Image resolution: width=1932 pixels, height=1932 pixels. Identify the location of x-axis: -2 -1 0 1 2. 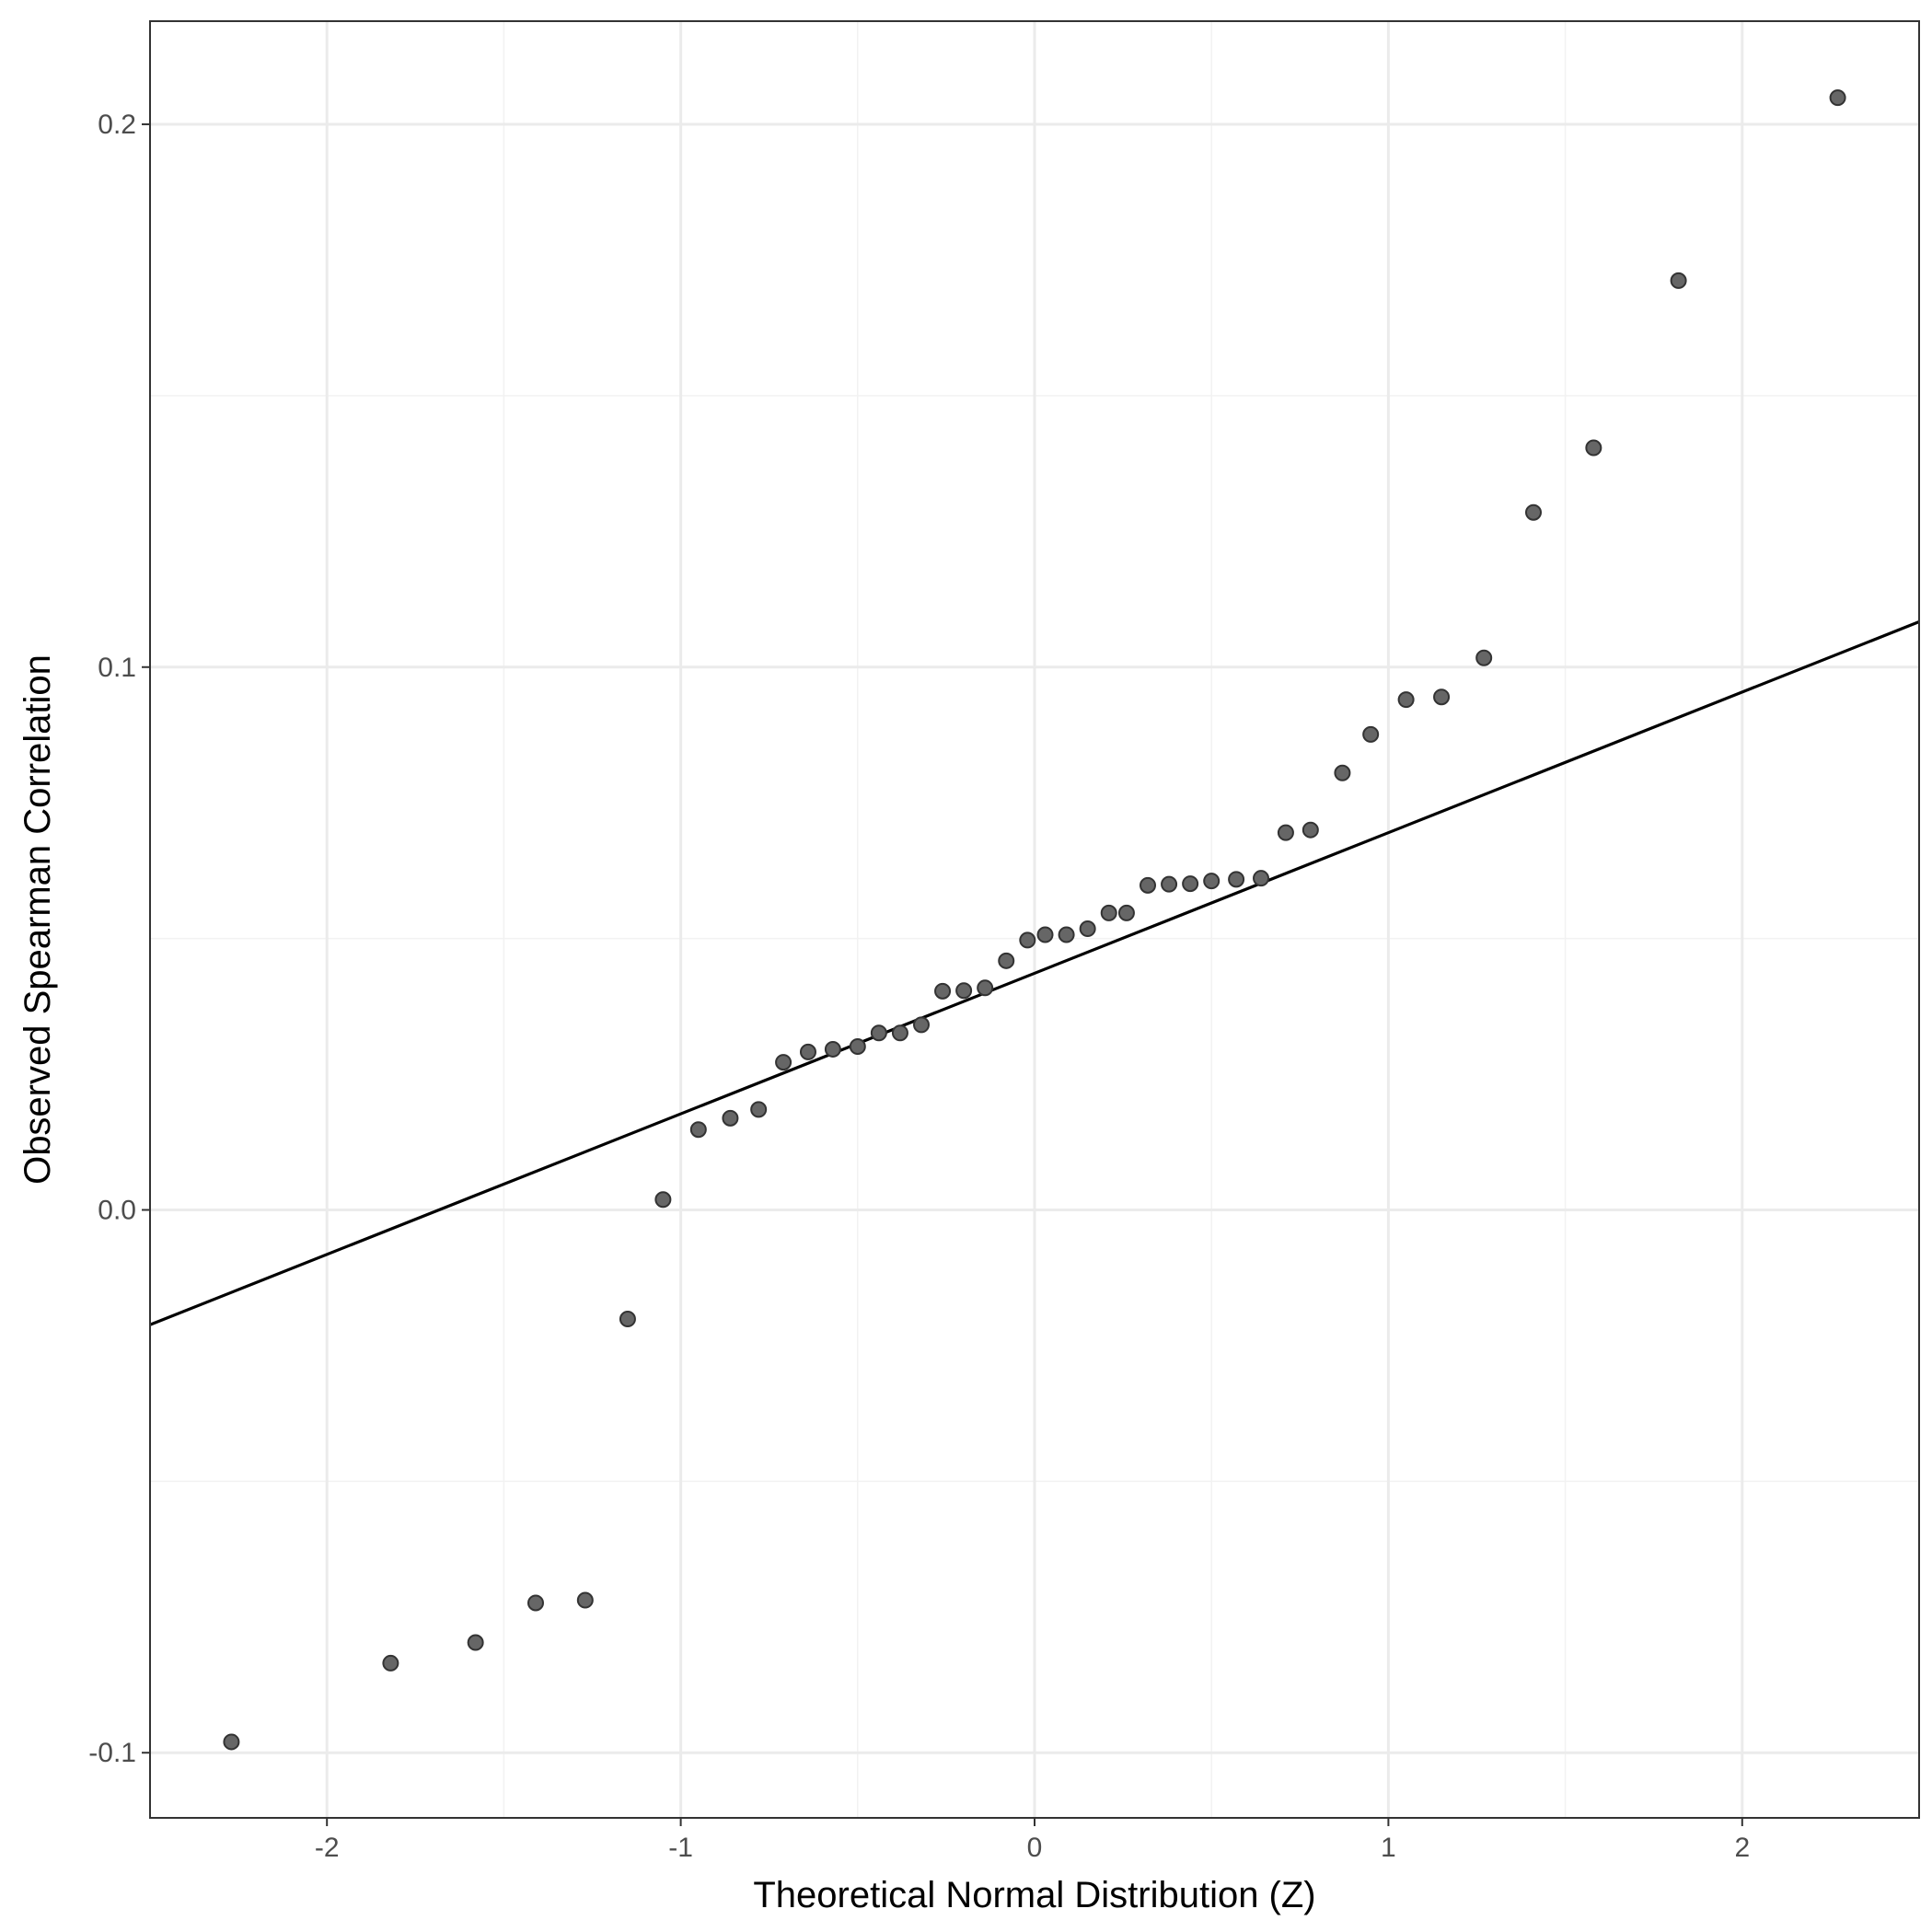
(1033, 1841).